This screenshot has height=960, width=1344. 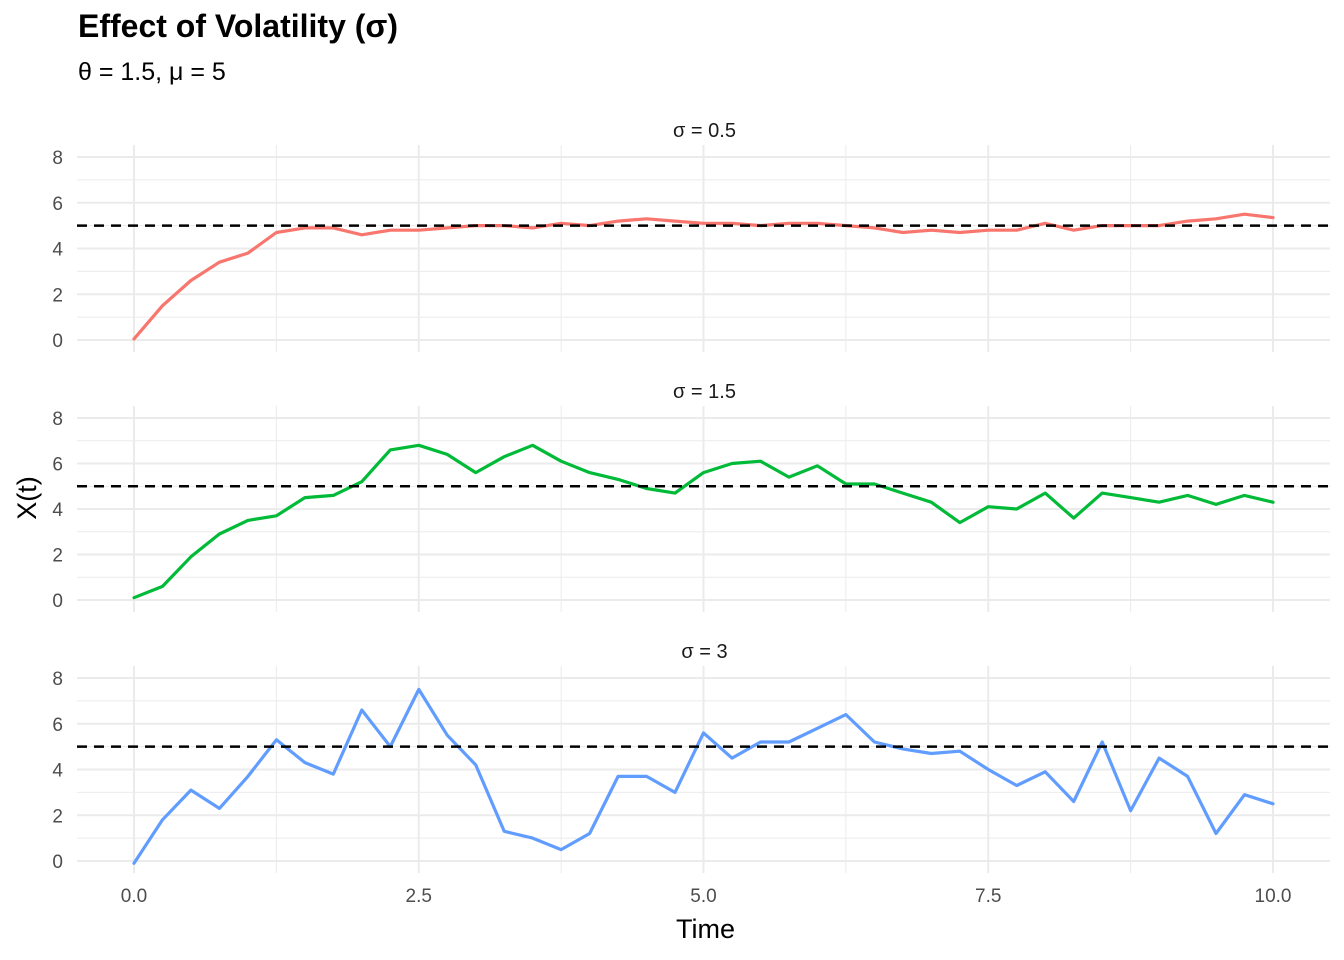 What do you see at coordinates (705, 929) in the screenshot?
I see `x-axis-title: Time` at bounding box center [705, 929].